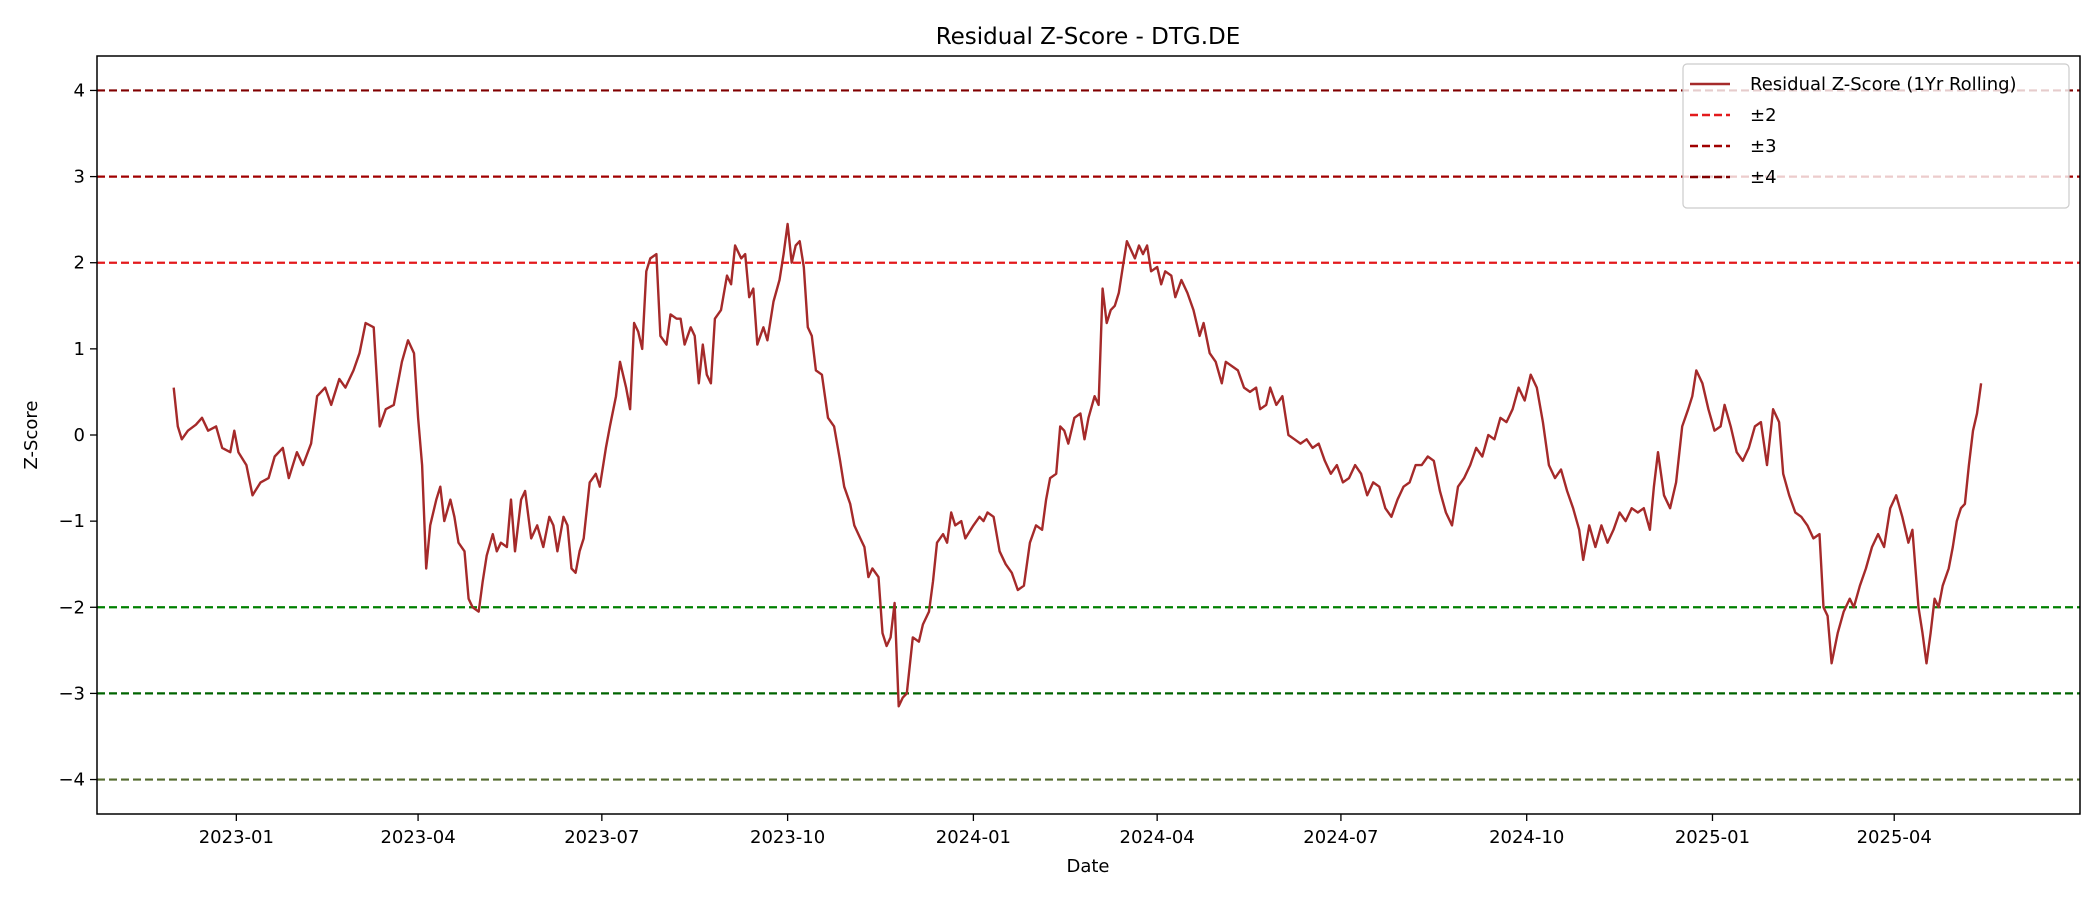 This screenshot has height=900, width=2100. I want to click on legend-label: ±4, so click(1763, 177).